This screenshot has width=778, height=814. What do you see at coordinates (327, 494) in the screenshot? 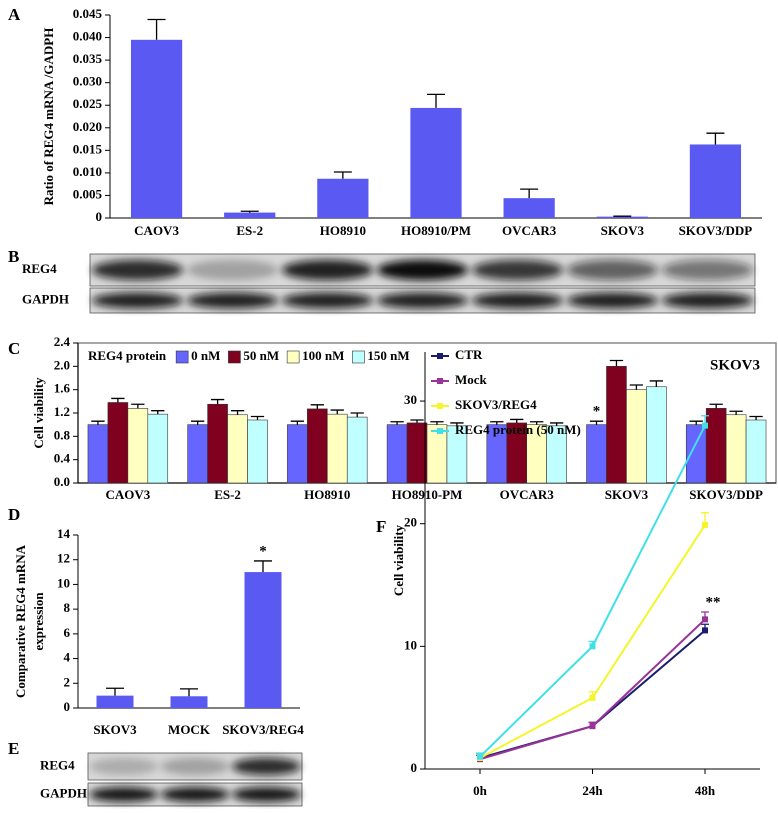
I see `x-tick-label: HO8910` at bounding box center [327, 494].